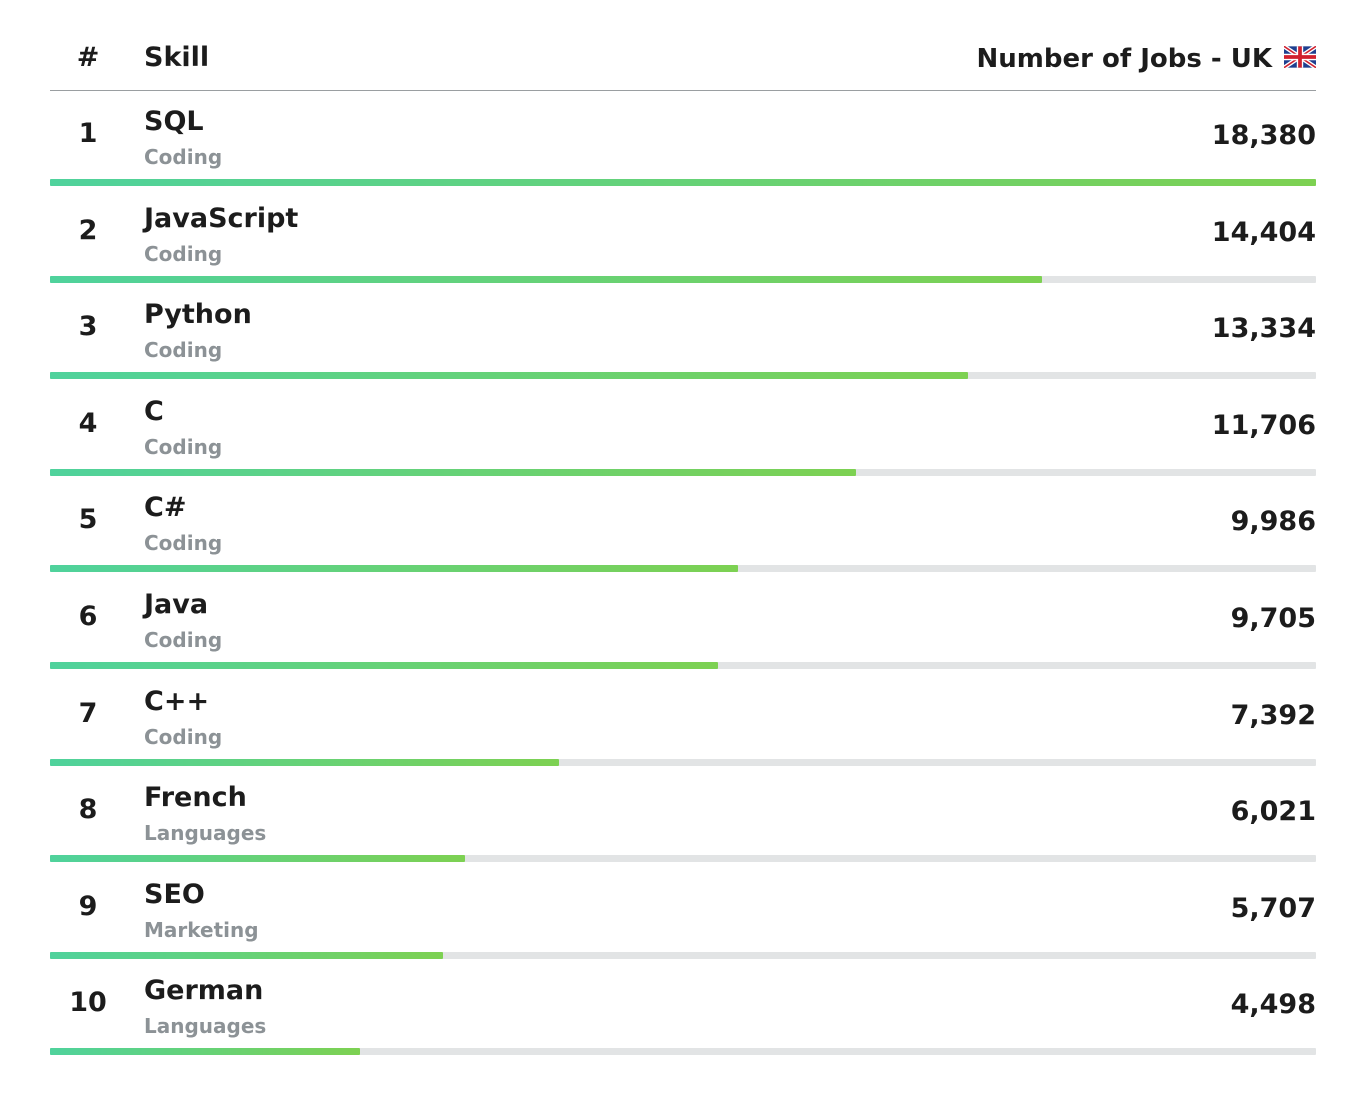 Image resolution: width=1366 pixels, height=1093 pixels. What do you see at coordinates (88, 423) in the screenshot?
I see `rank-number: 4` at bounding box center [88, 423].